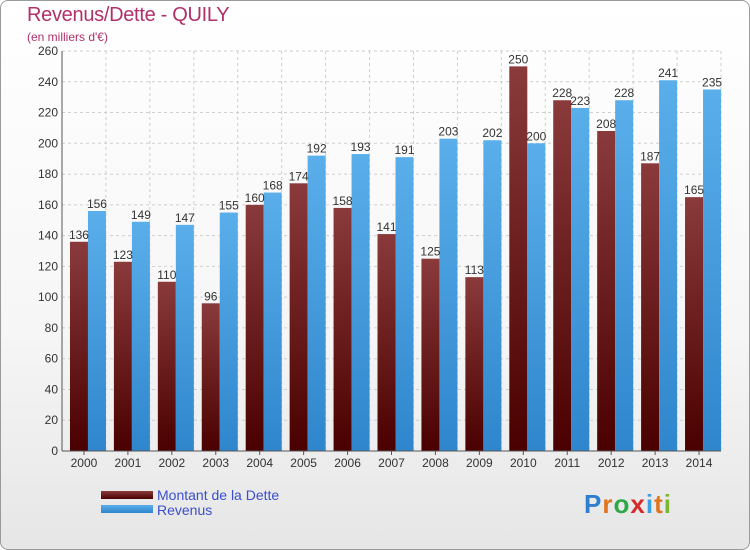 This screenshot has width=750, height=550. I want to click on data-label-revenue: 168, so click(273, 186).